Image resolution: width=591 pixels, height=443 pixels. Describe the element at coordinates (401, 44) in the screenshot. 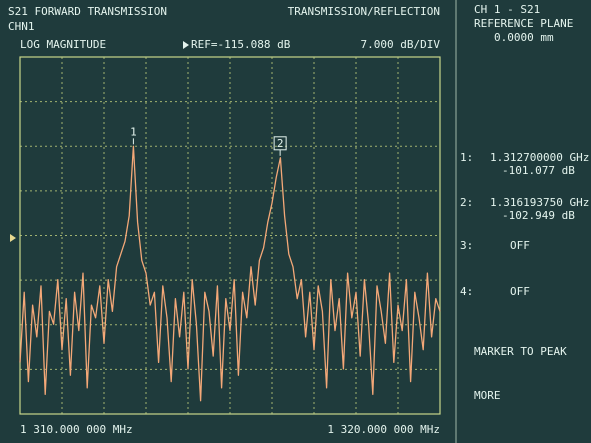

I see `scale-label: 7.000 dB/DIV` at that location.